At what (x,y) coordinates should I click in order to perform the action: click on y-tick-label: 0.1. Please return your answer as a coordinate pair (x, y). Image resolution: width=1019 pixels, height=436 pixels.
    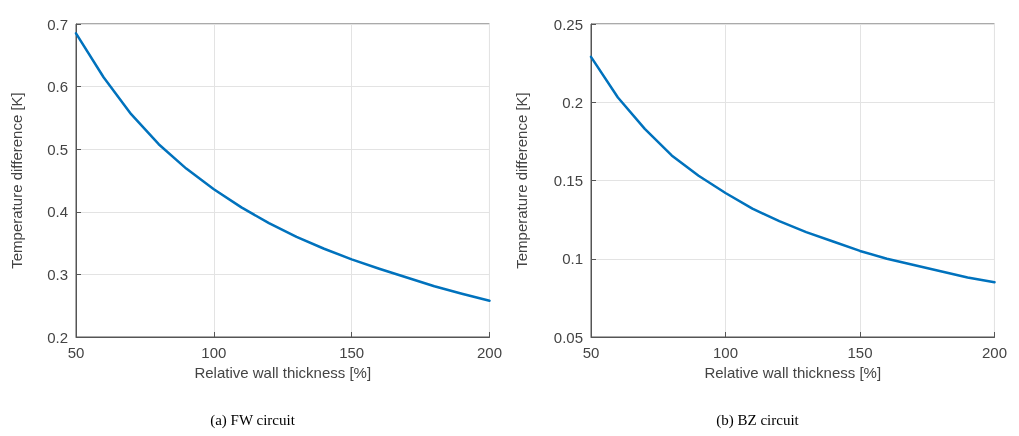
    Looking at the image, I should click on (572, 259).